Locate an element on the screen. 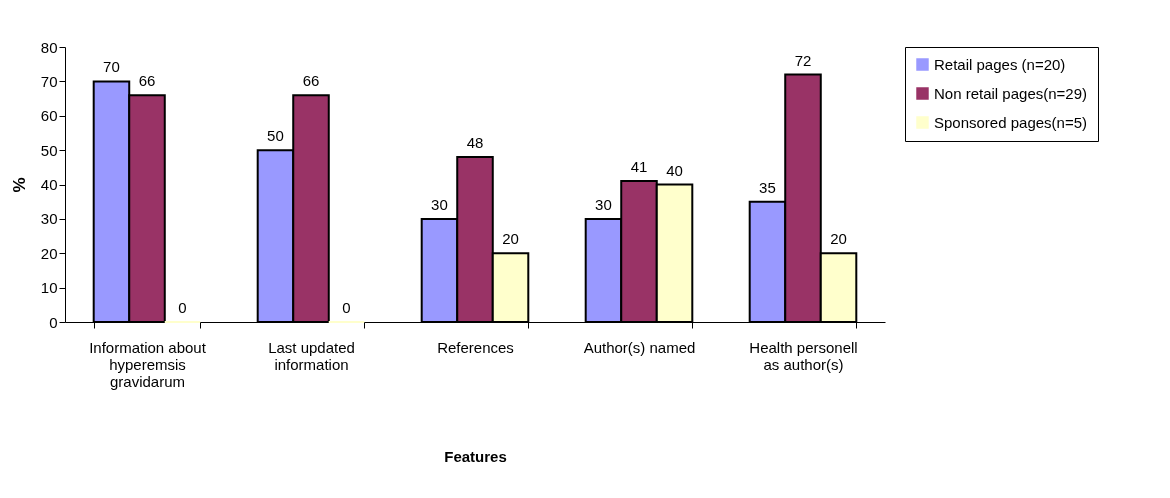 The image size is (1170, 498). y-tick-label: 80 is located at coordinates (49, 47).